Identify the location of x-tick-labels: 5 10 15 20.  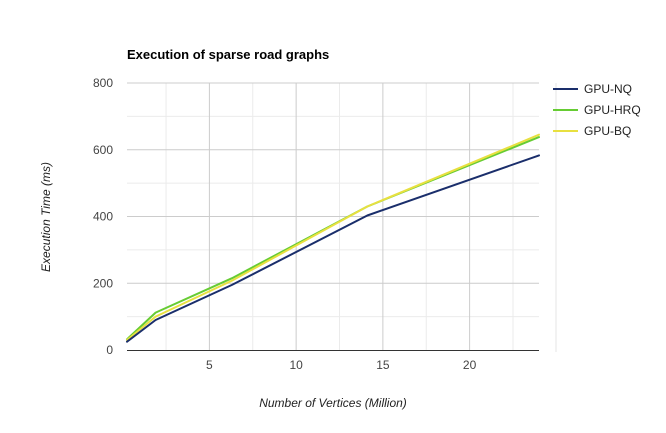
(341, 365).